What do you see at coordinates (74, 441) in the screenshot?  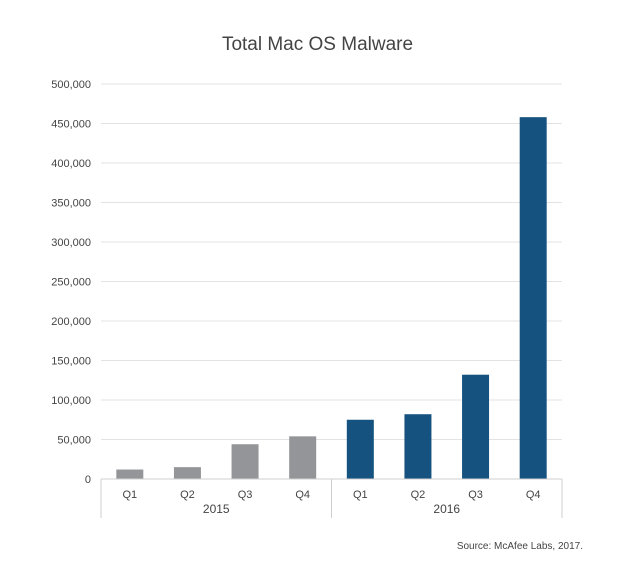 I see `y-tick-label: 50,000` at bounding box center [74, 441].